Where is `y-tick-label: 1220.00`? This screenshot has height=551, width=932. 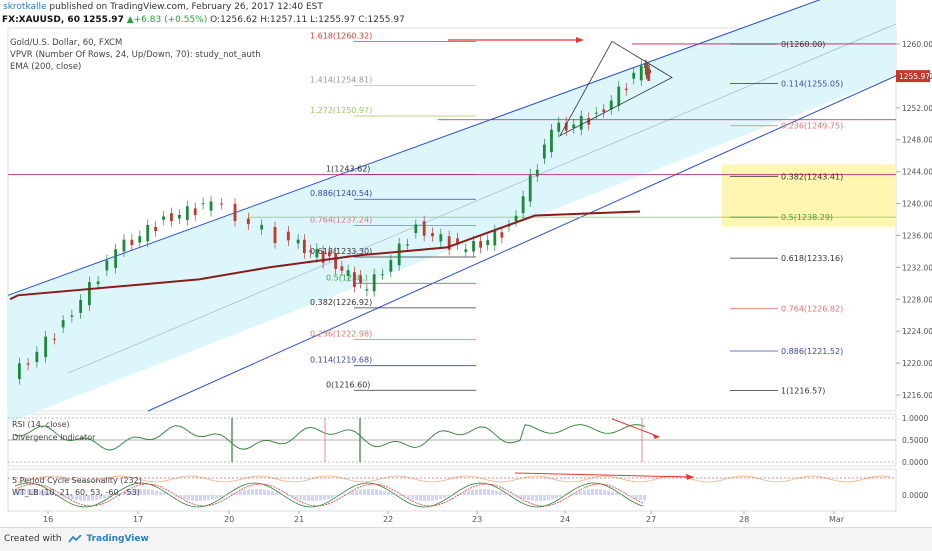
y-tick-label: 1220.00 is located at coordinates (917, 363).